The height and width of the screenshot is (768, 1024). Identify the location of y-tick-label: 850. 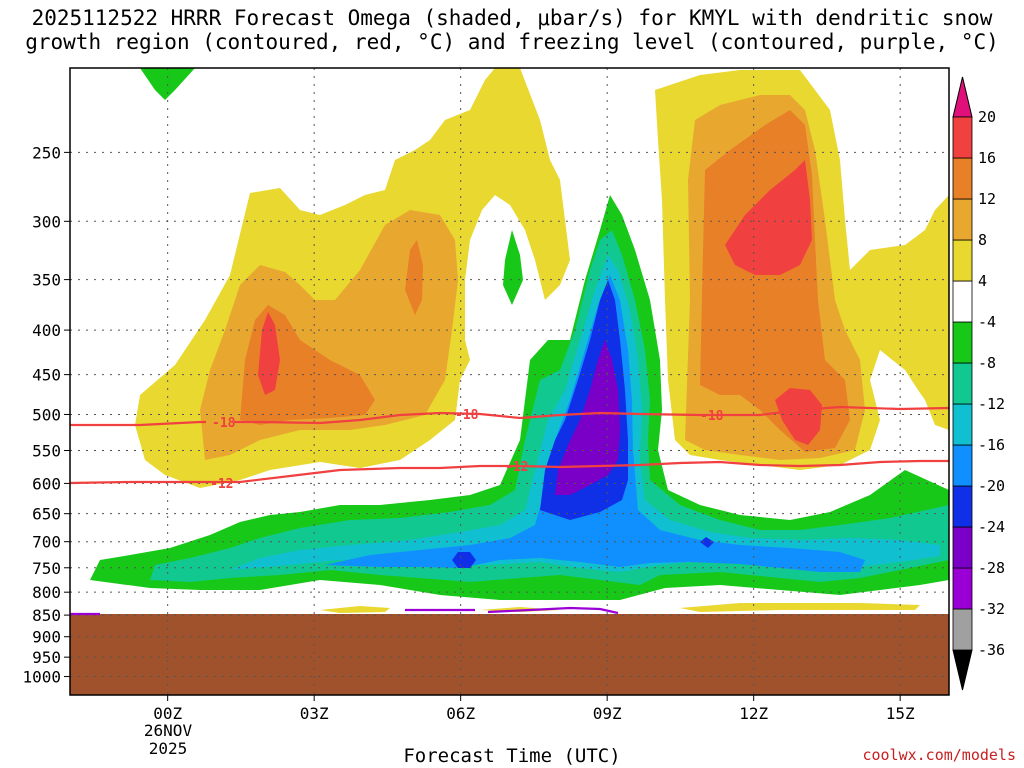
(46, 615).